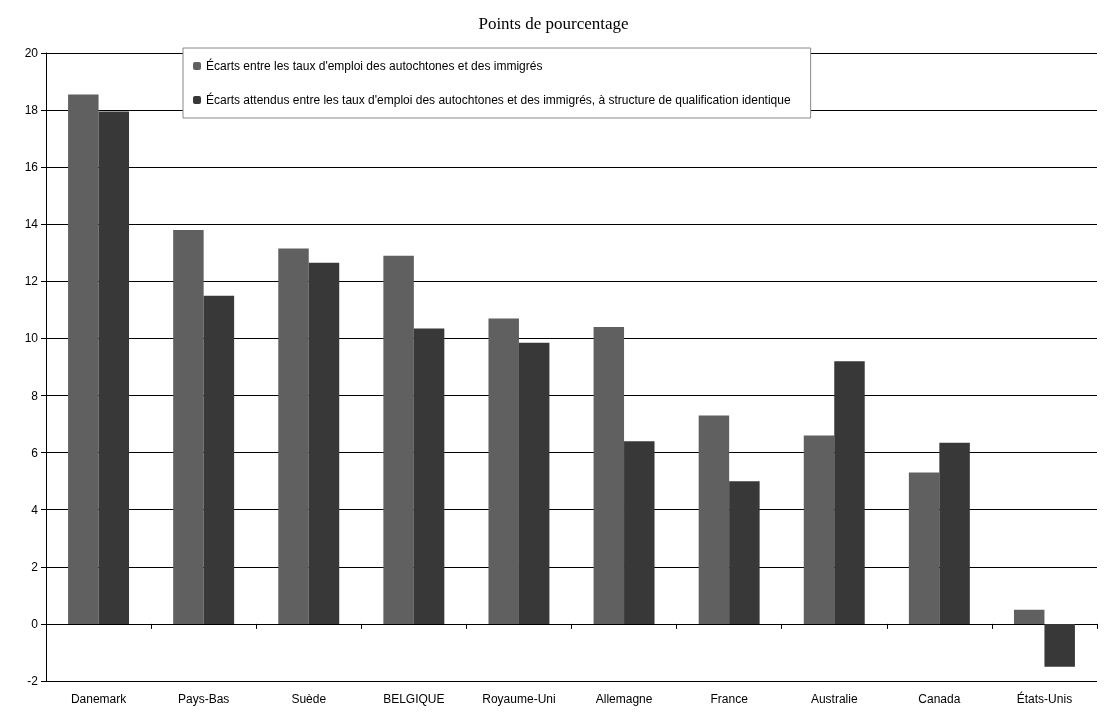  Describe the element at coordinates (31, 53) in the screenshot. I see `y-tick-label: 20` at that location.